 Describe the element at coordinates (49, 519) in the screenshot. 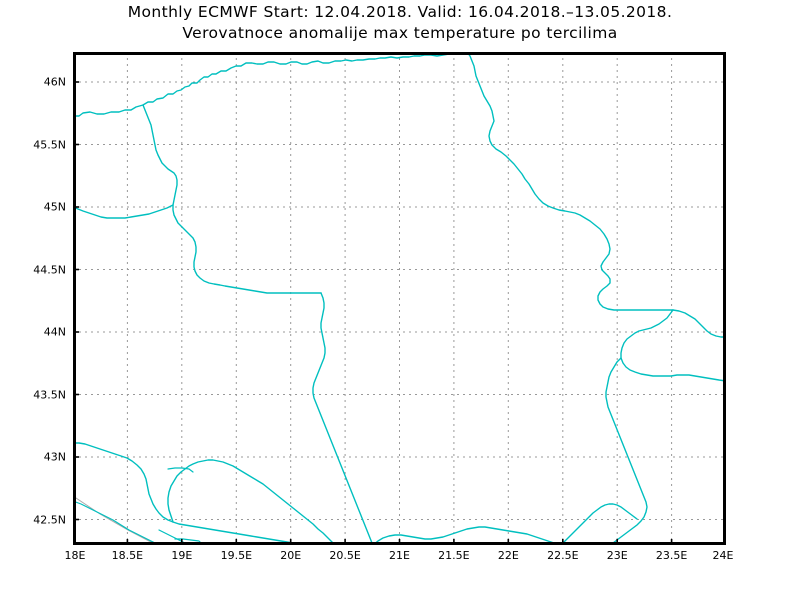

I see `y-tick-label-42-5n: 42.5N` at that location.